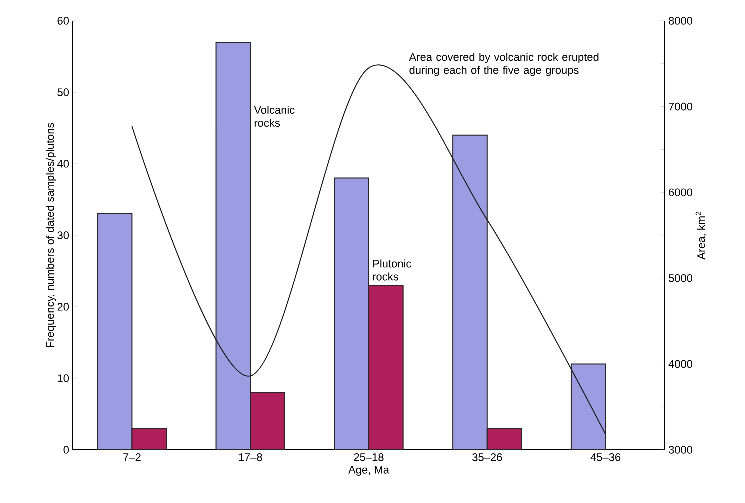 This screenshot has width=745, height=503. Describe the element at coordinates (63, 164) in the screenshot. I see `y-tick-label: 40` at that location.